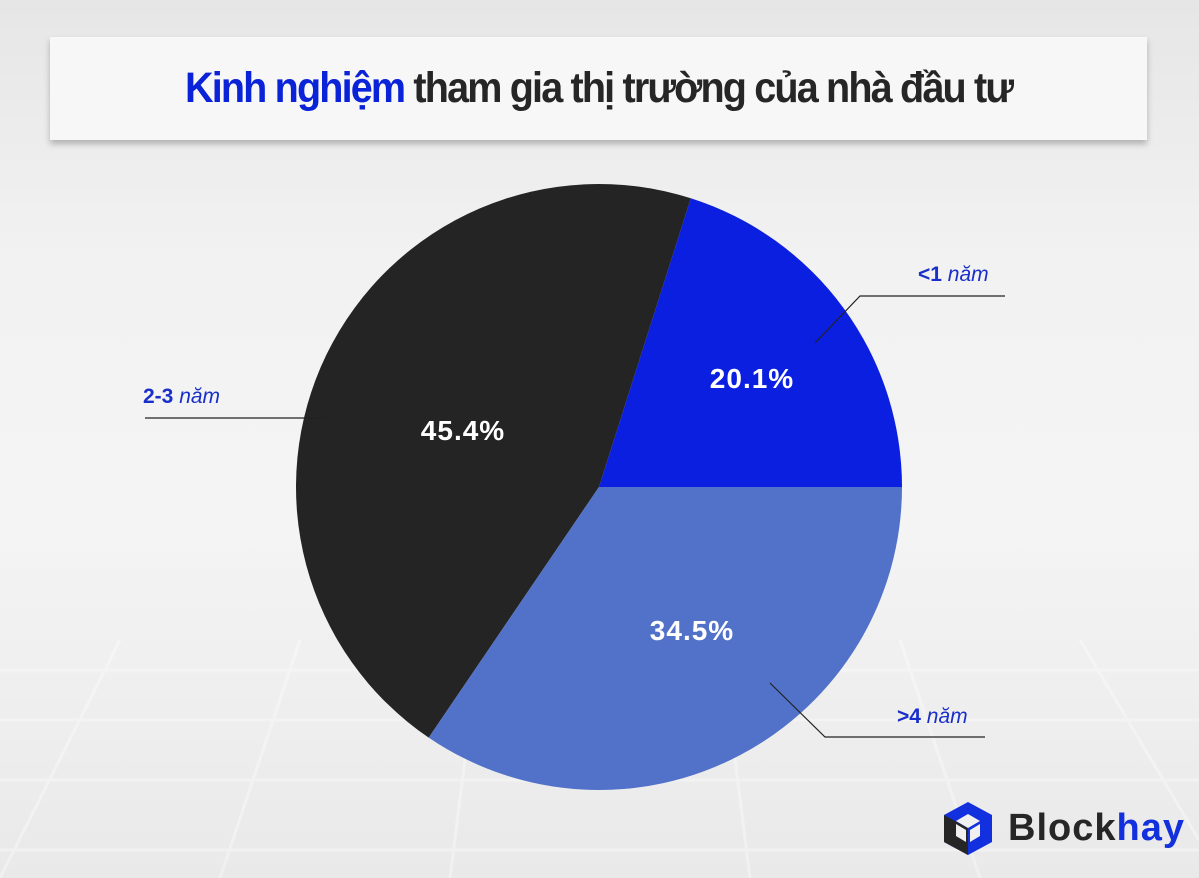 Image resolution: width=1199 pixels, height=878 pixels. I want to click on brand-logo: Blockhay, so click(1062, 828).